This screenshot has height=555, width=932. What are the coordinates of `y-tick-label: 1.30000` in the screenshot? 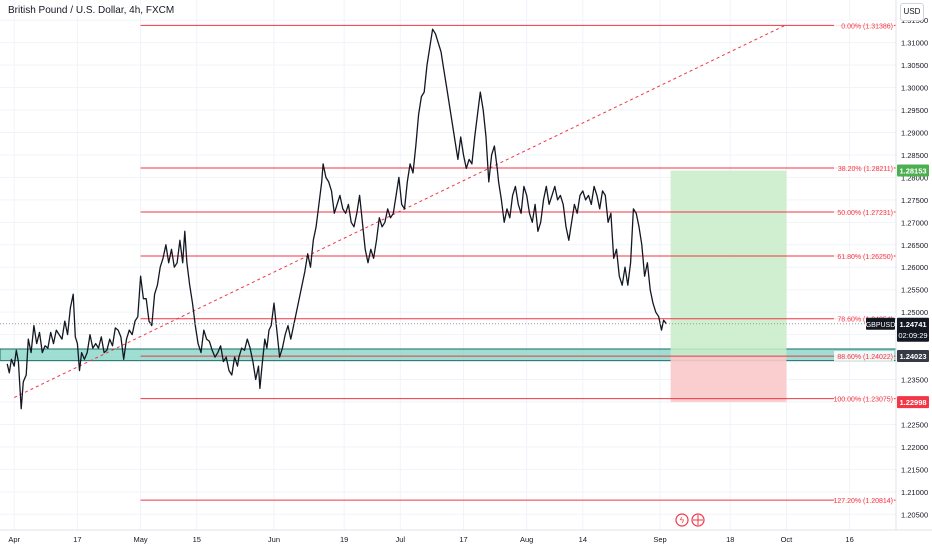 It's located at (914, 88).